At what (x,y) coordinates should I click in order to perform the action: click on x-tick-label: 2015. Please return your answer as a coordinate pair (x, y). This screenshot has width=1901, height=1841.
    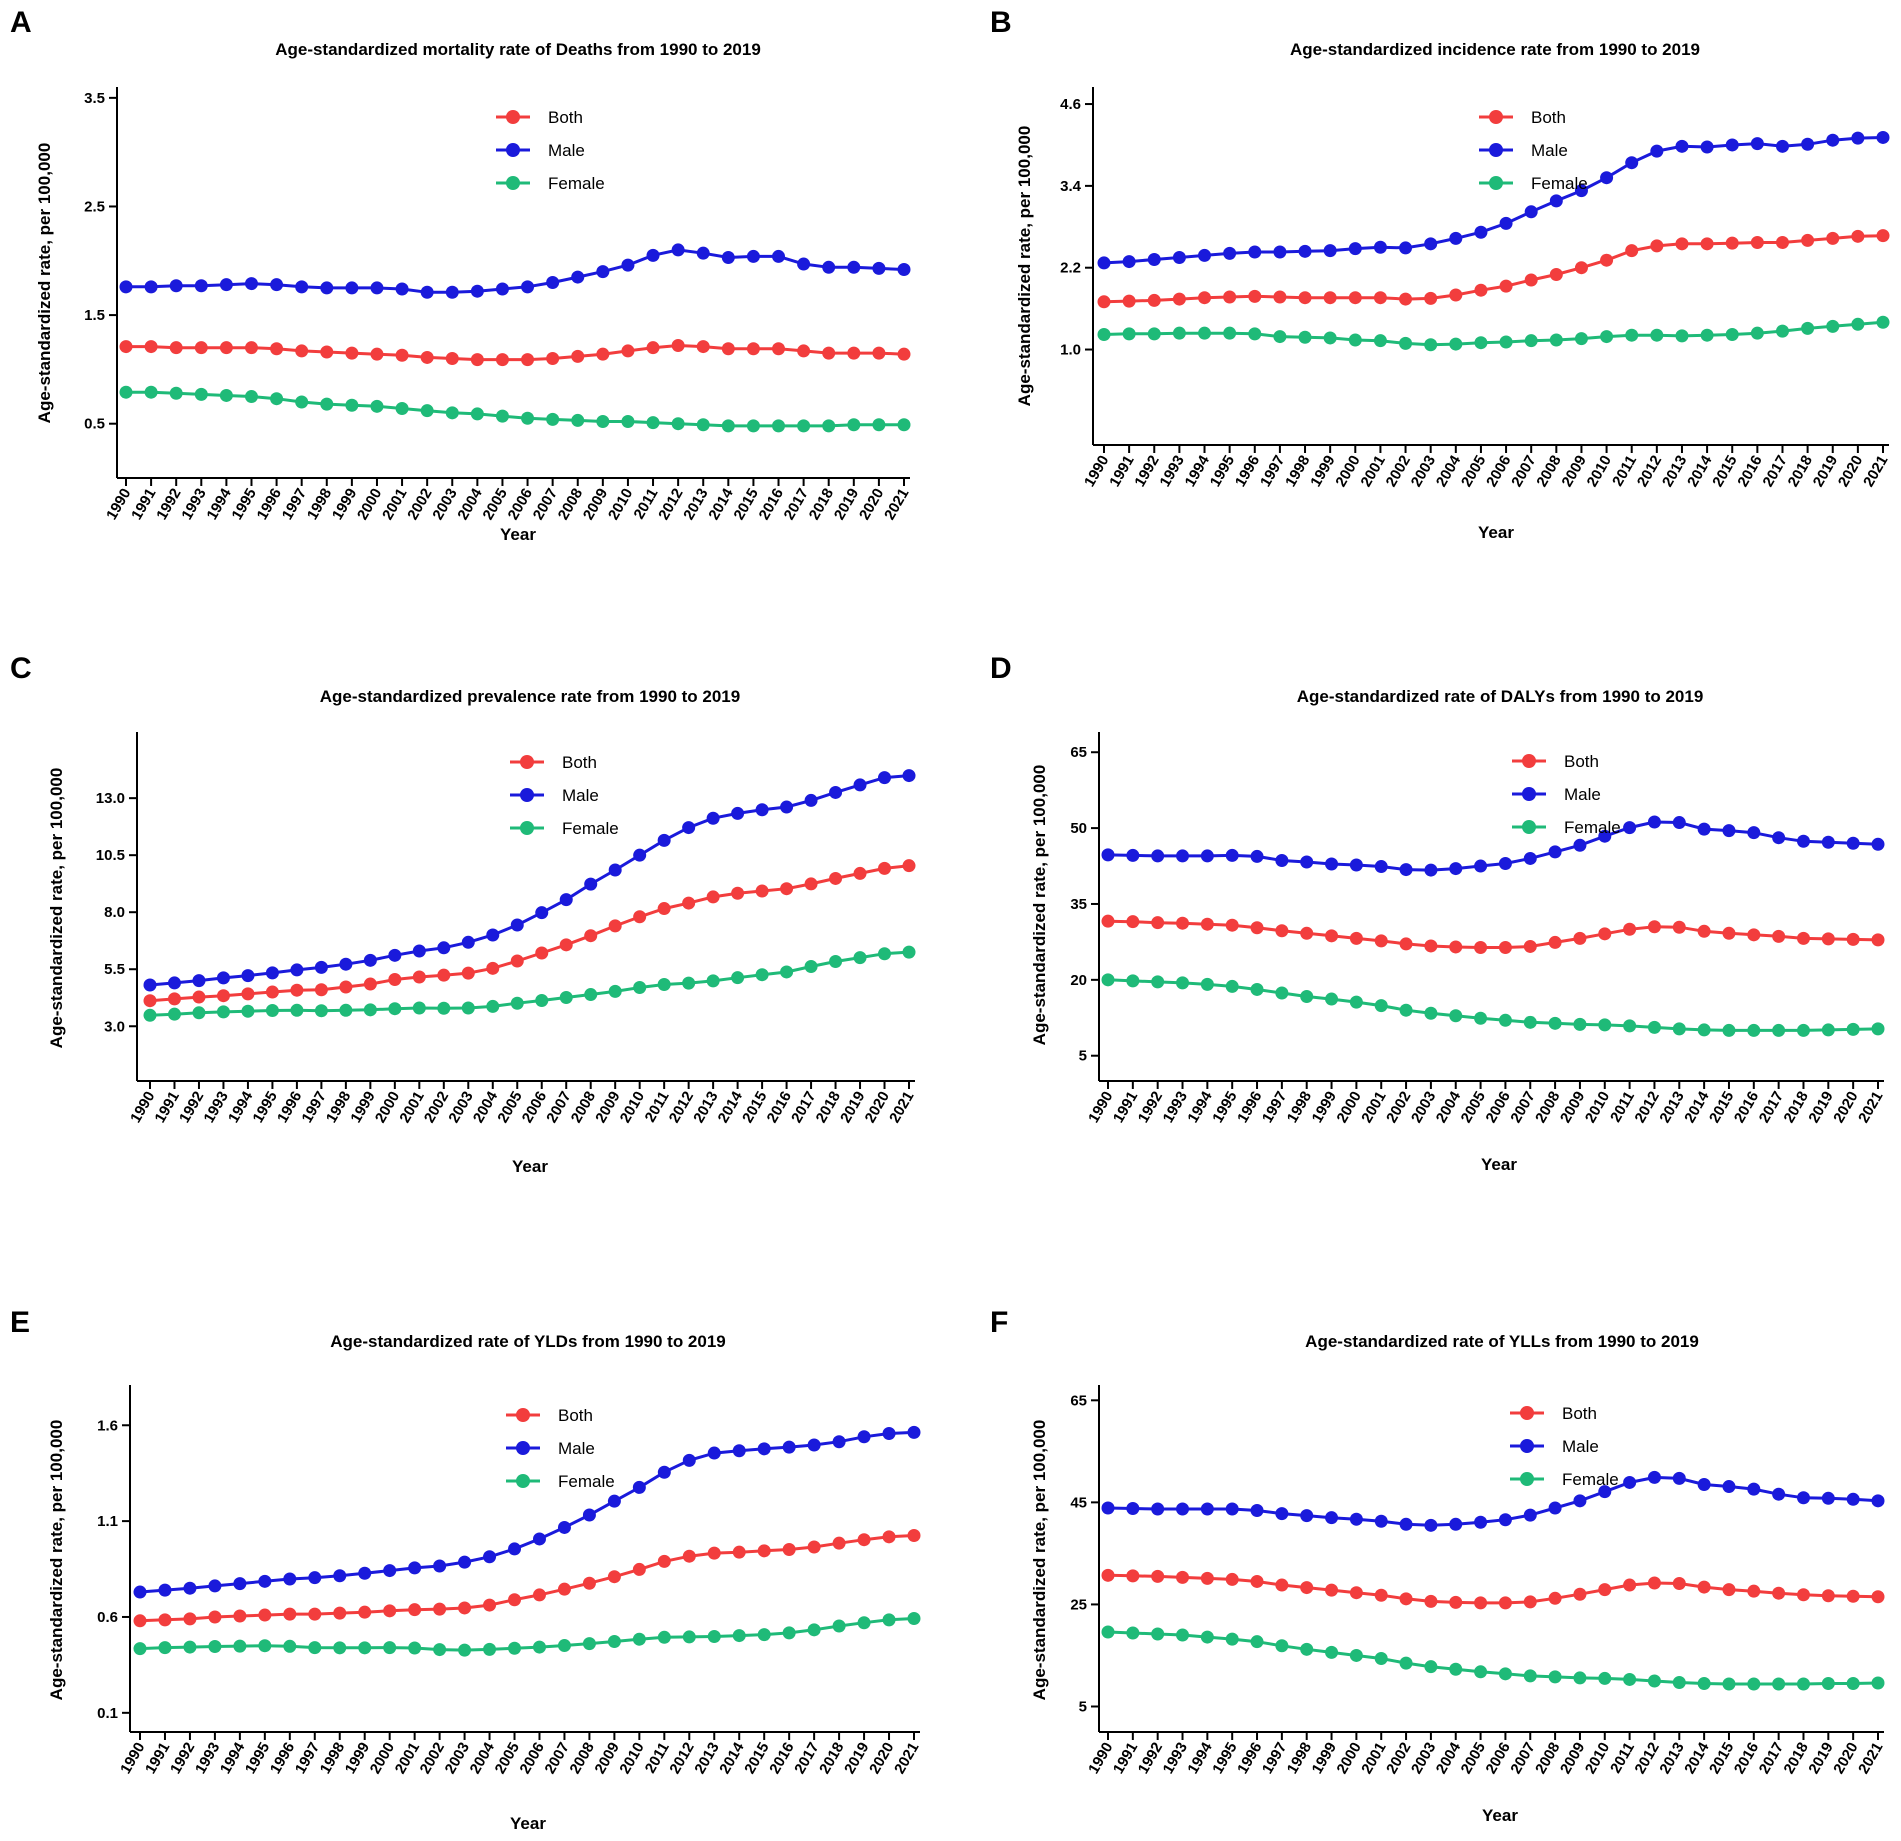
    Looking at the image, I should click on (756, 1758).